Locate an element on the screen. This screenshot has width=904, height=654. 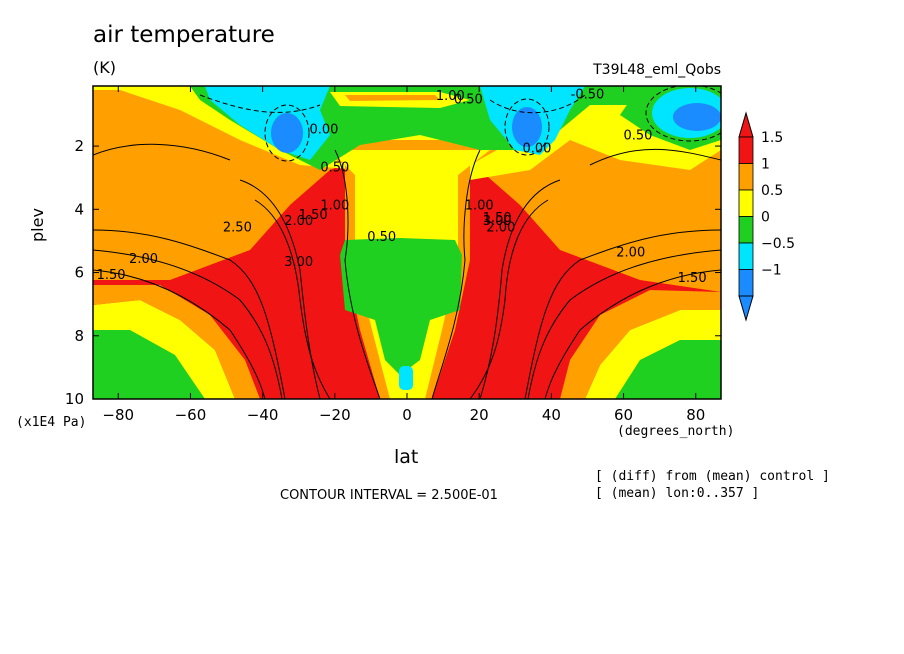
negative-contours is located at coordinates (460, 124).